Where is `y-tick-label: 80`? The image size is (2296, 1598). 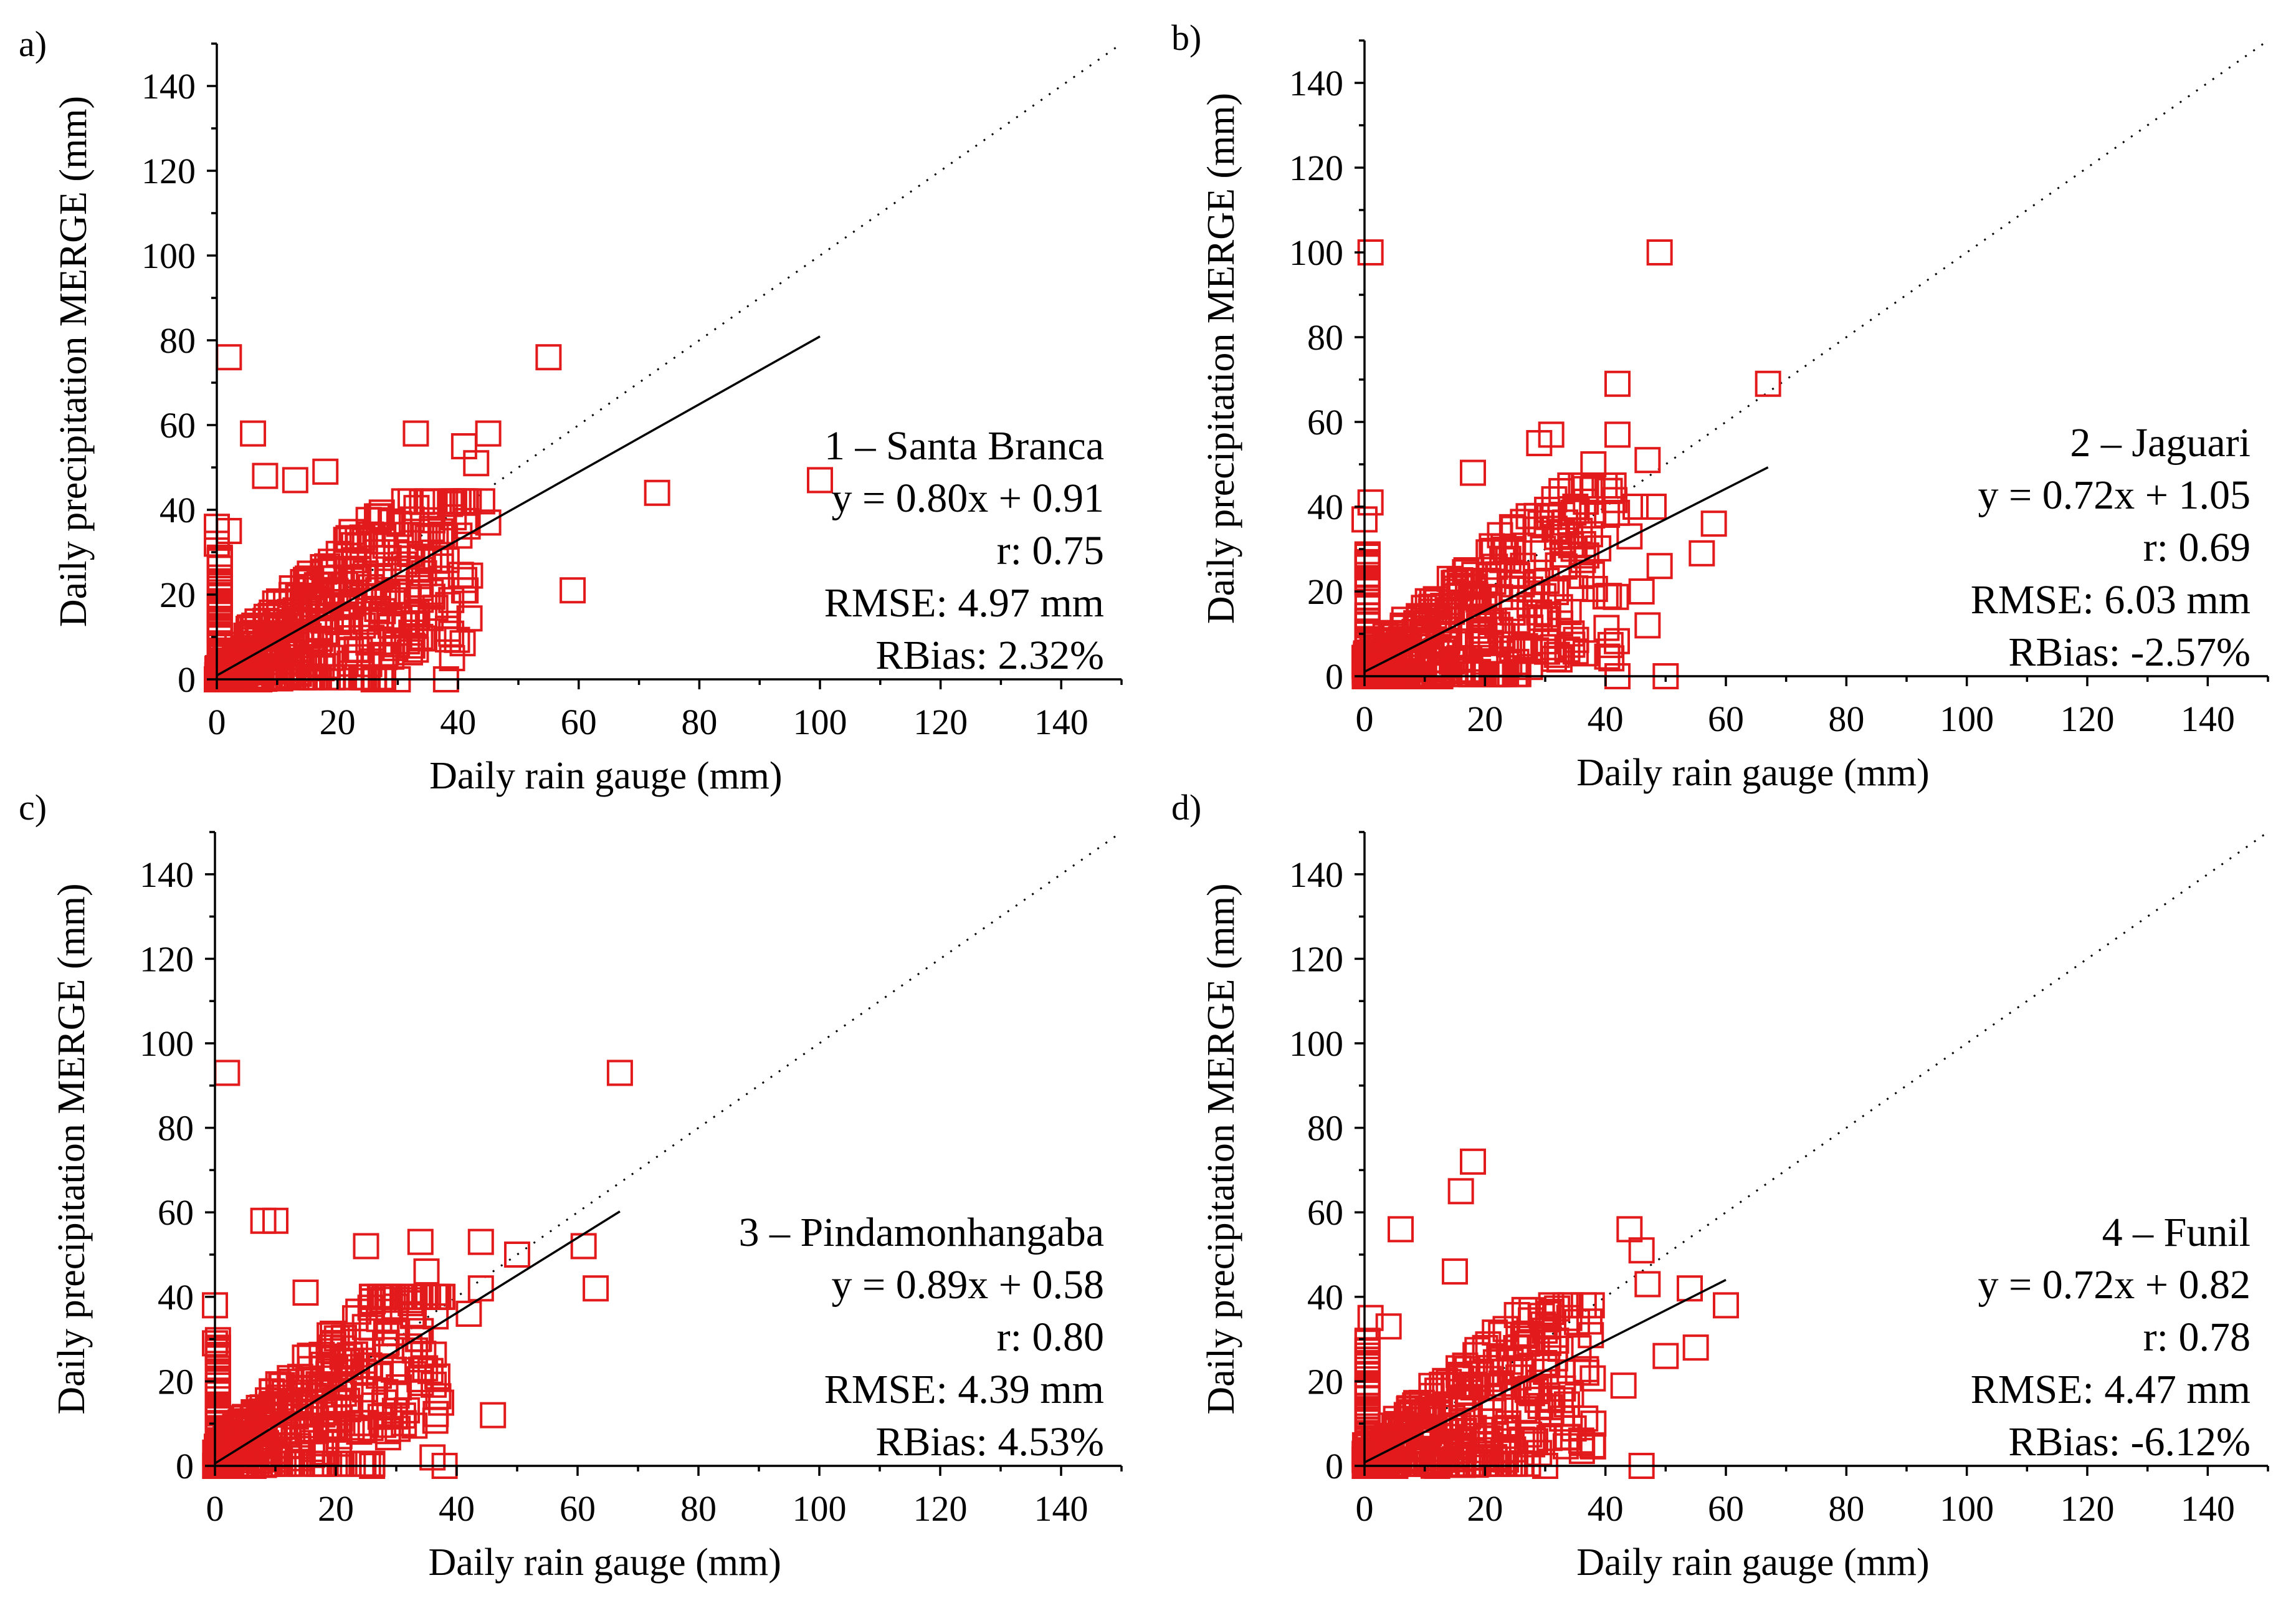
y-tick-label: 80 is located at coordinates (178, 341).